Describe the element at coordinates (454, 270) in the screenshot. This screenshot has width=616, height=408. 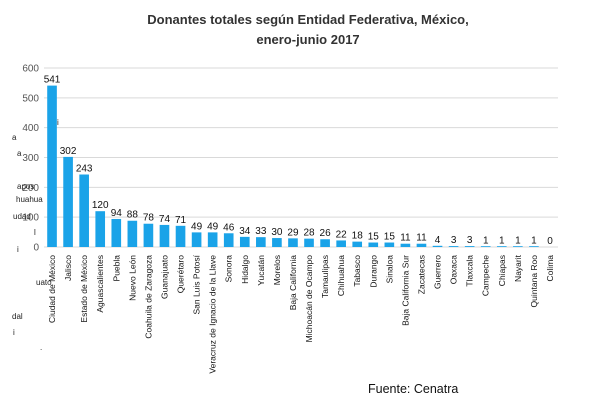
I see `category-label: Oaxaca` at that location.